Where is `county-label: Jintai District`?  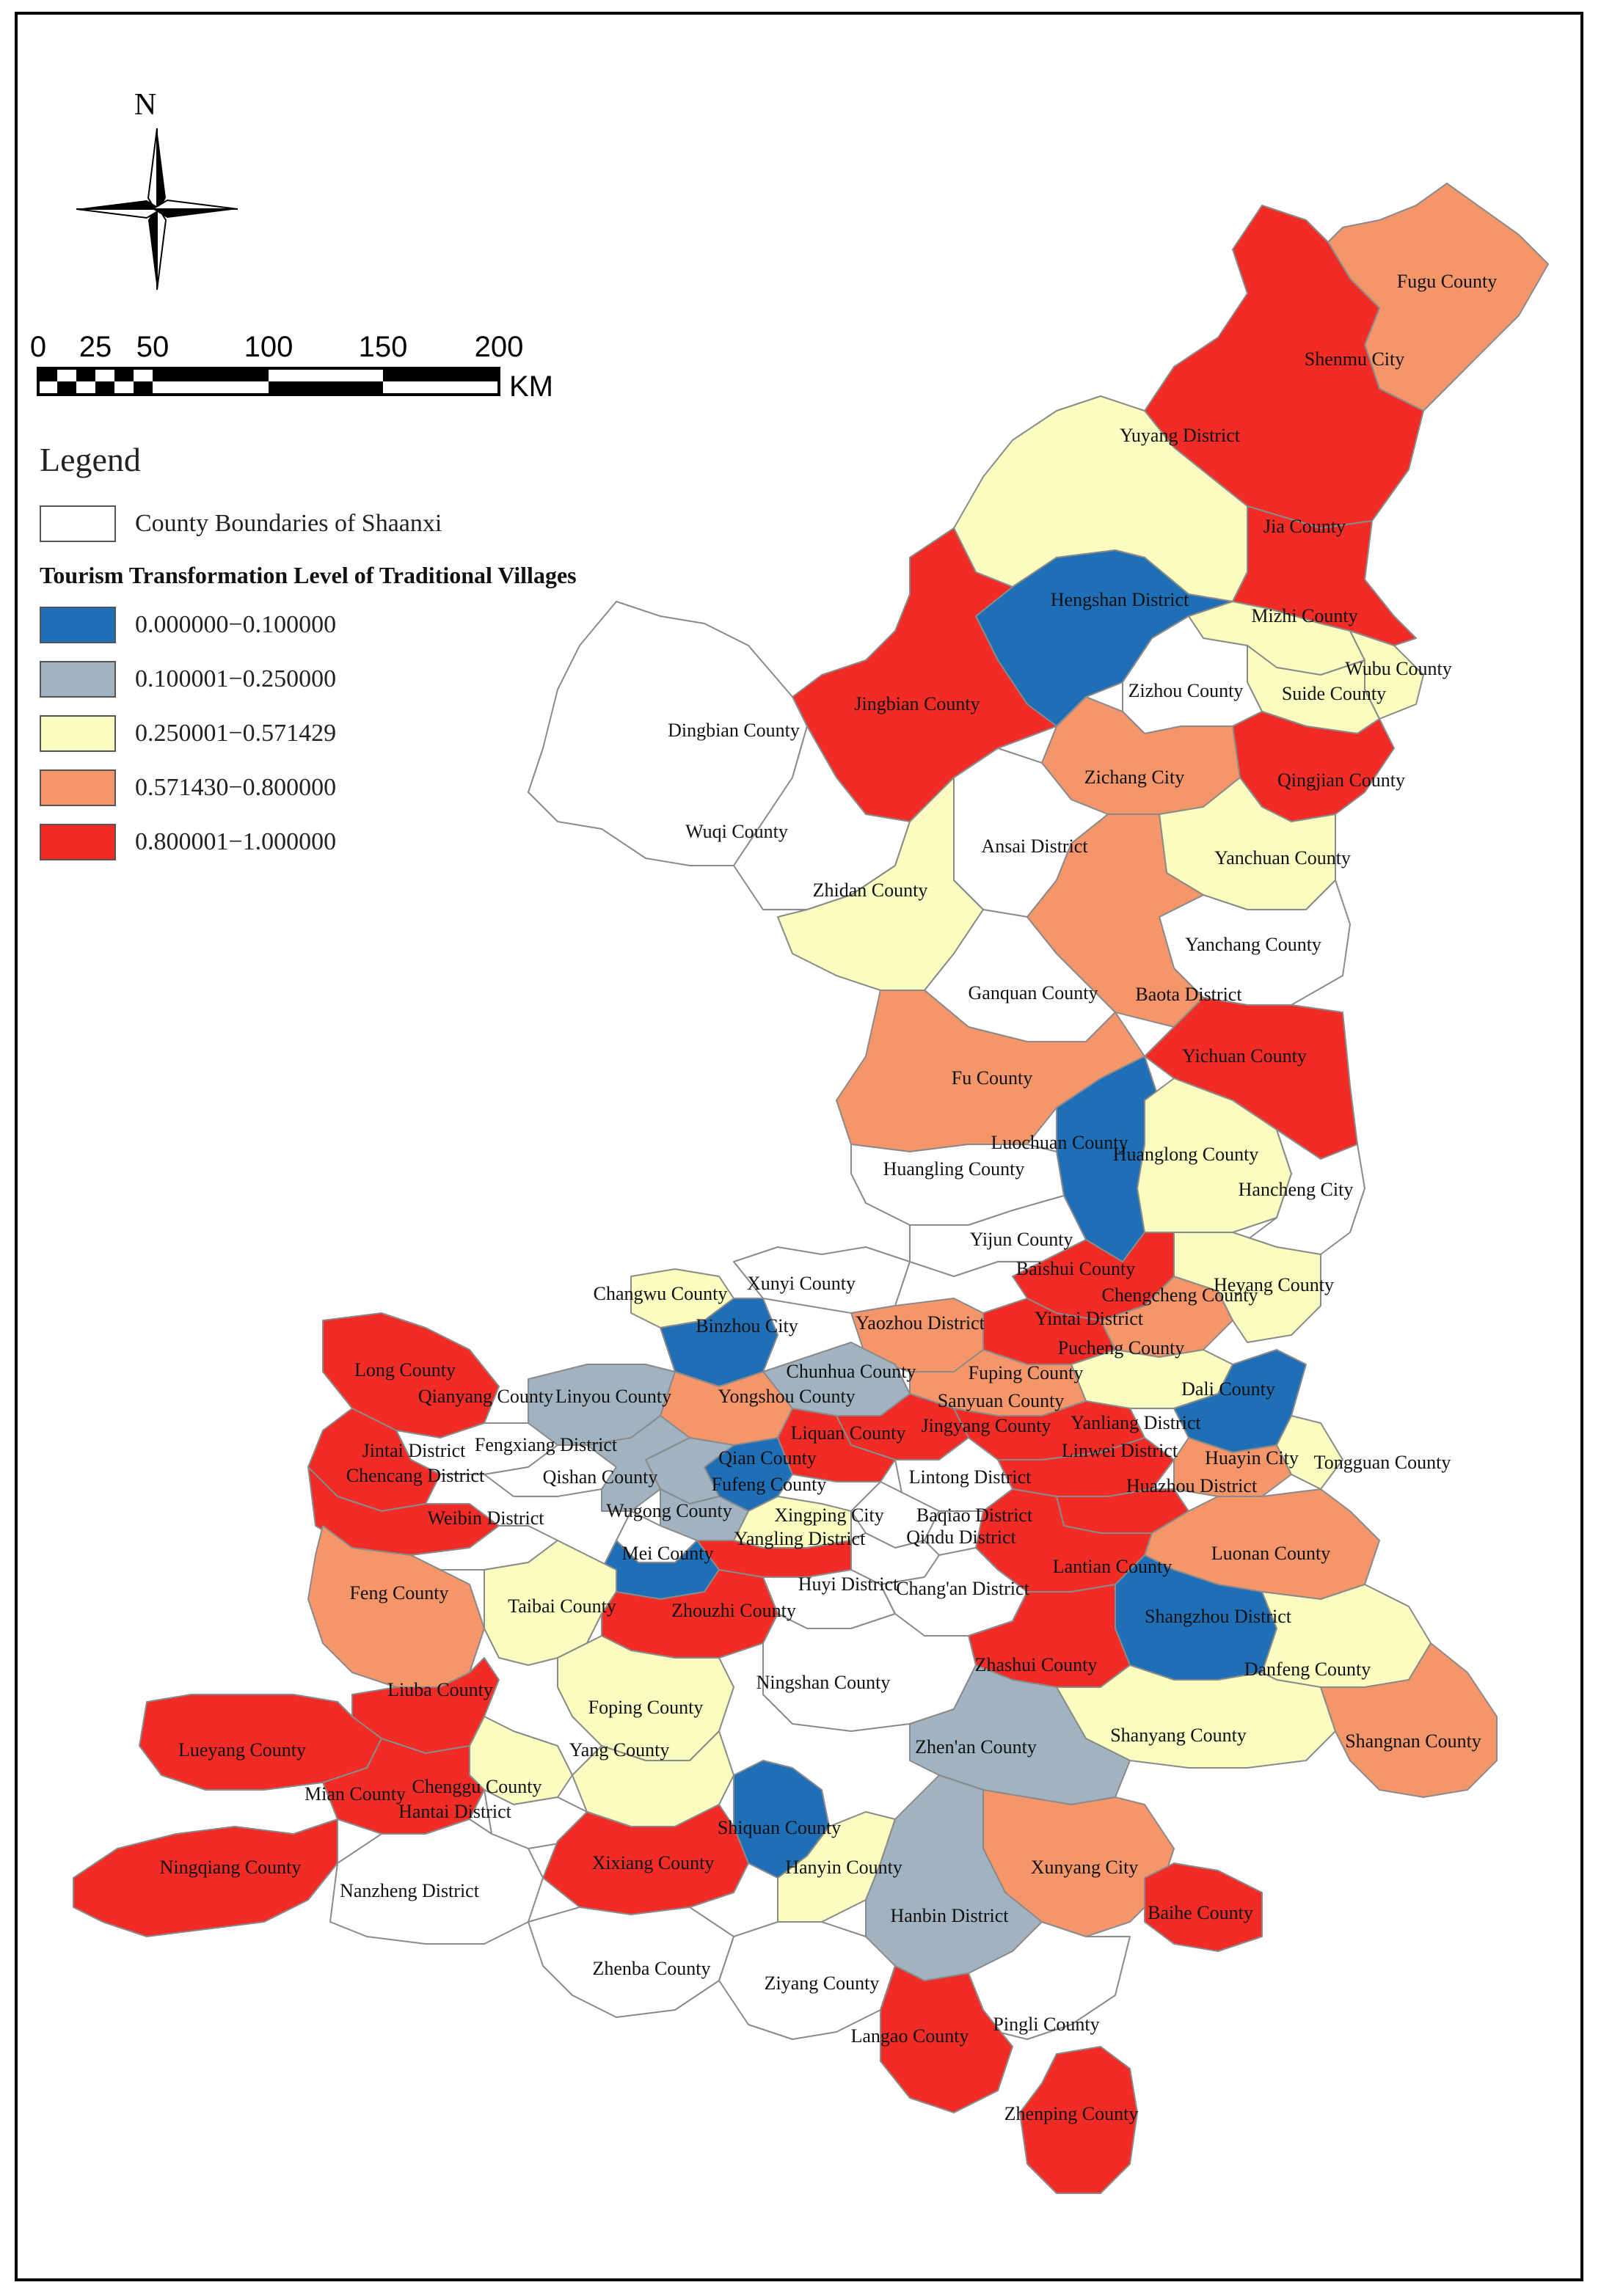 county-label: Jintai District is located at coordinates (415, 1451).